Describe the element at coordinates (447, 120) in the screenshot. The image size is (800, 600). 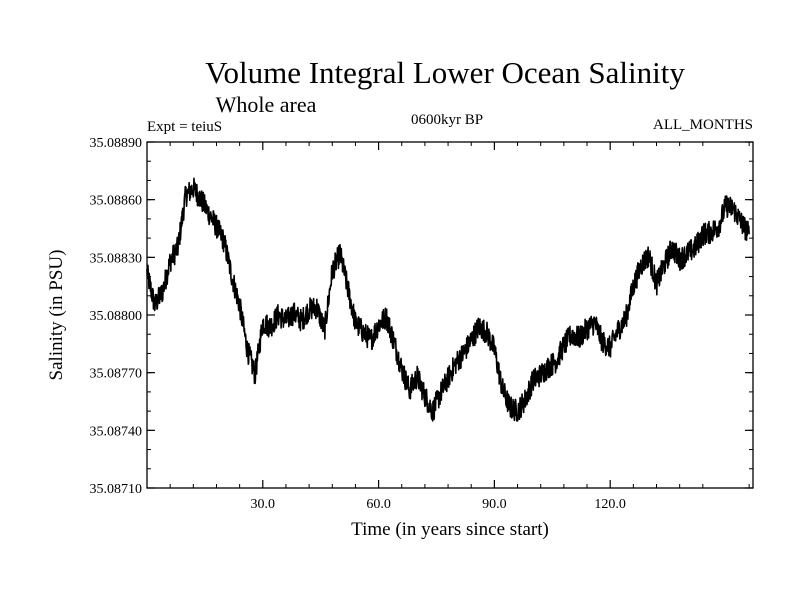
I see `period-label: 0600kyr BP` at that location.